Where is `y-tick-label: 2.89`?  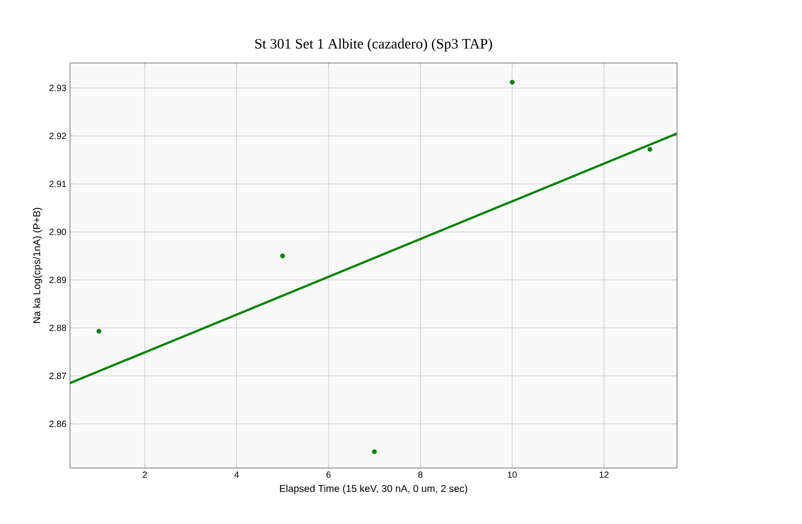 y-tick-label: 2.89 is located at coordinates (57, 280).